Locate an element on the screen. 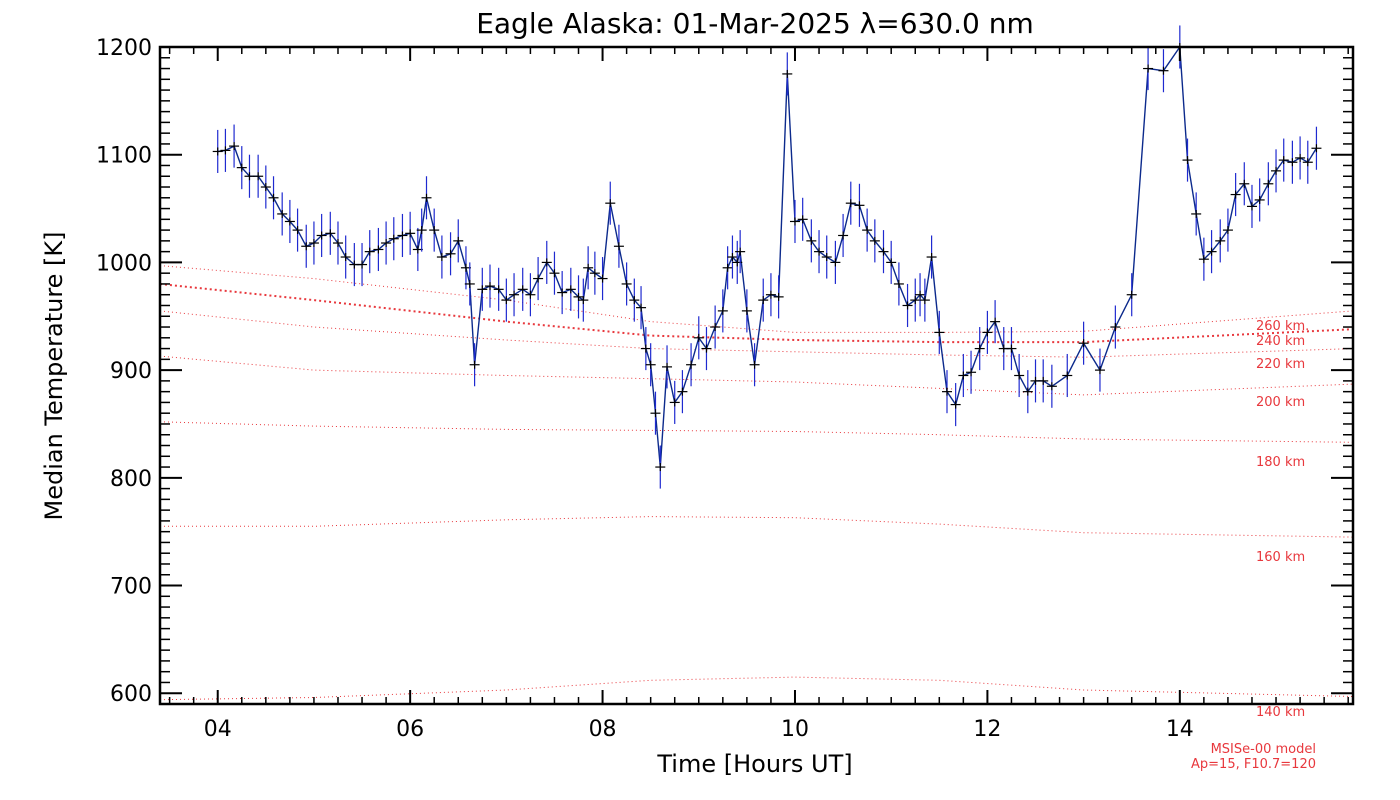 Image resolution: width=1400 pixels, height=800 pixels. model-curve-220km is located at coordinates (756, 334).